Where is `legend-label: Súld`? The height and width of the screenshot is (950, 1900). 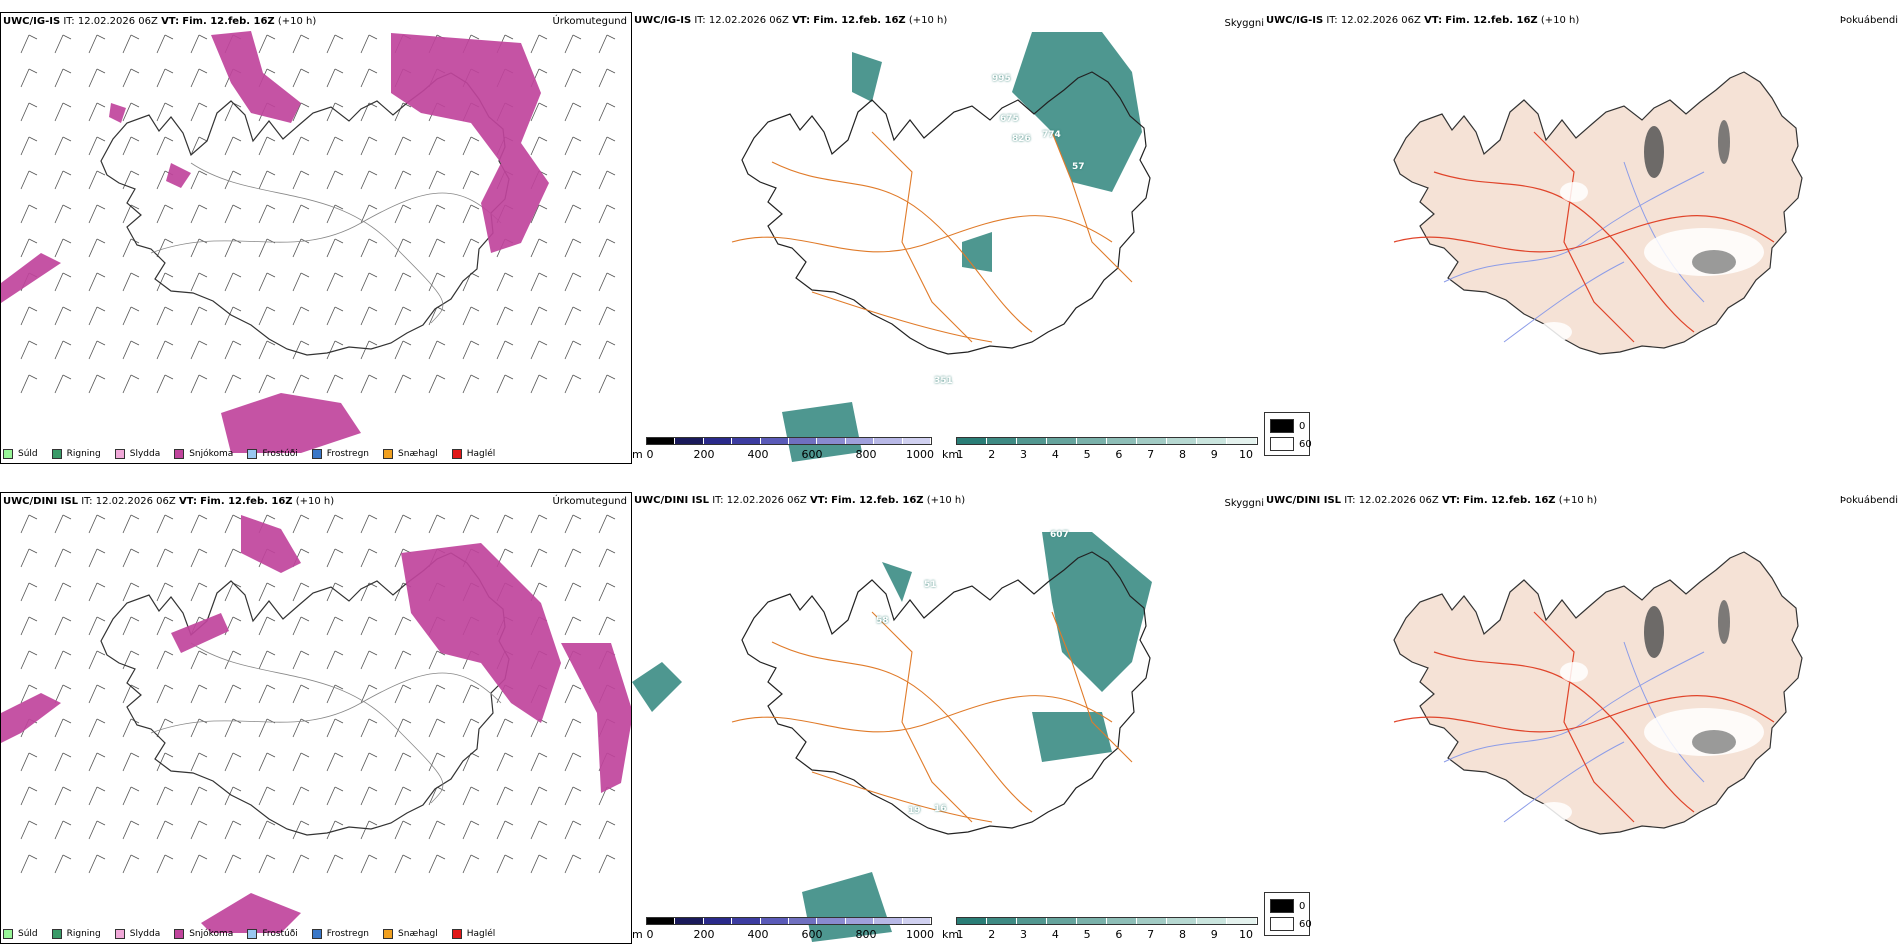 legend-label: Súld is located at coordinates (28, 934).